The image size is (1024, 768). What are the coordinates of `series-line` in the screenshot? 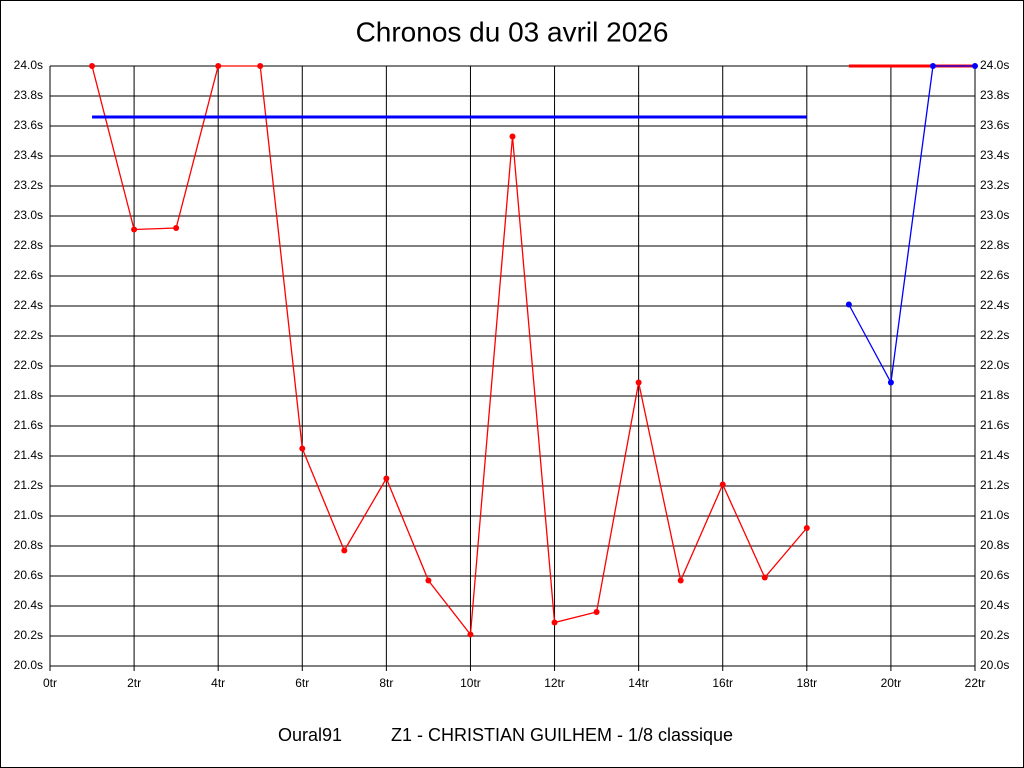 It's located at (911, 225).